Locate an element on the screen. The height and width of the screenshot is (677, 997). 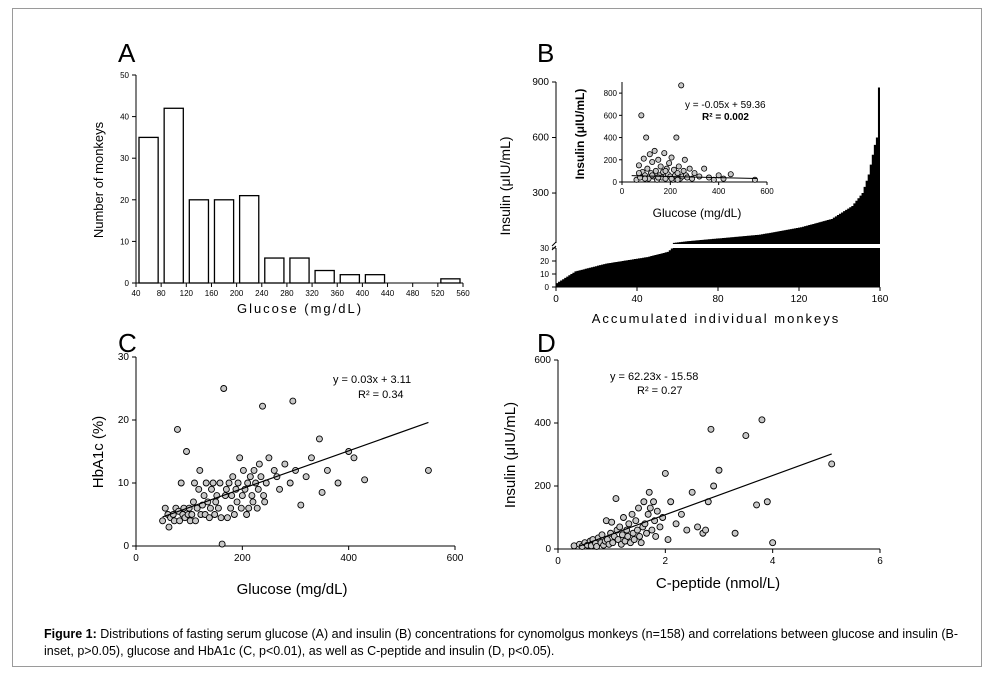
a-xtick-label: 240 is located at coordinates (262, 293).